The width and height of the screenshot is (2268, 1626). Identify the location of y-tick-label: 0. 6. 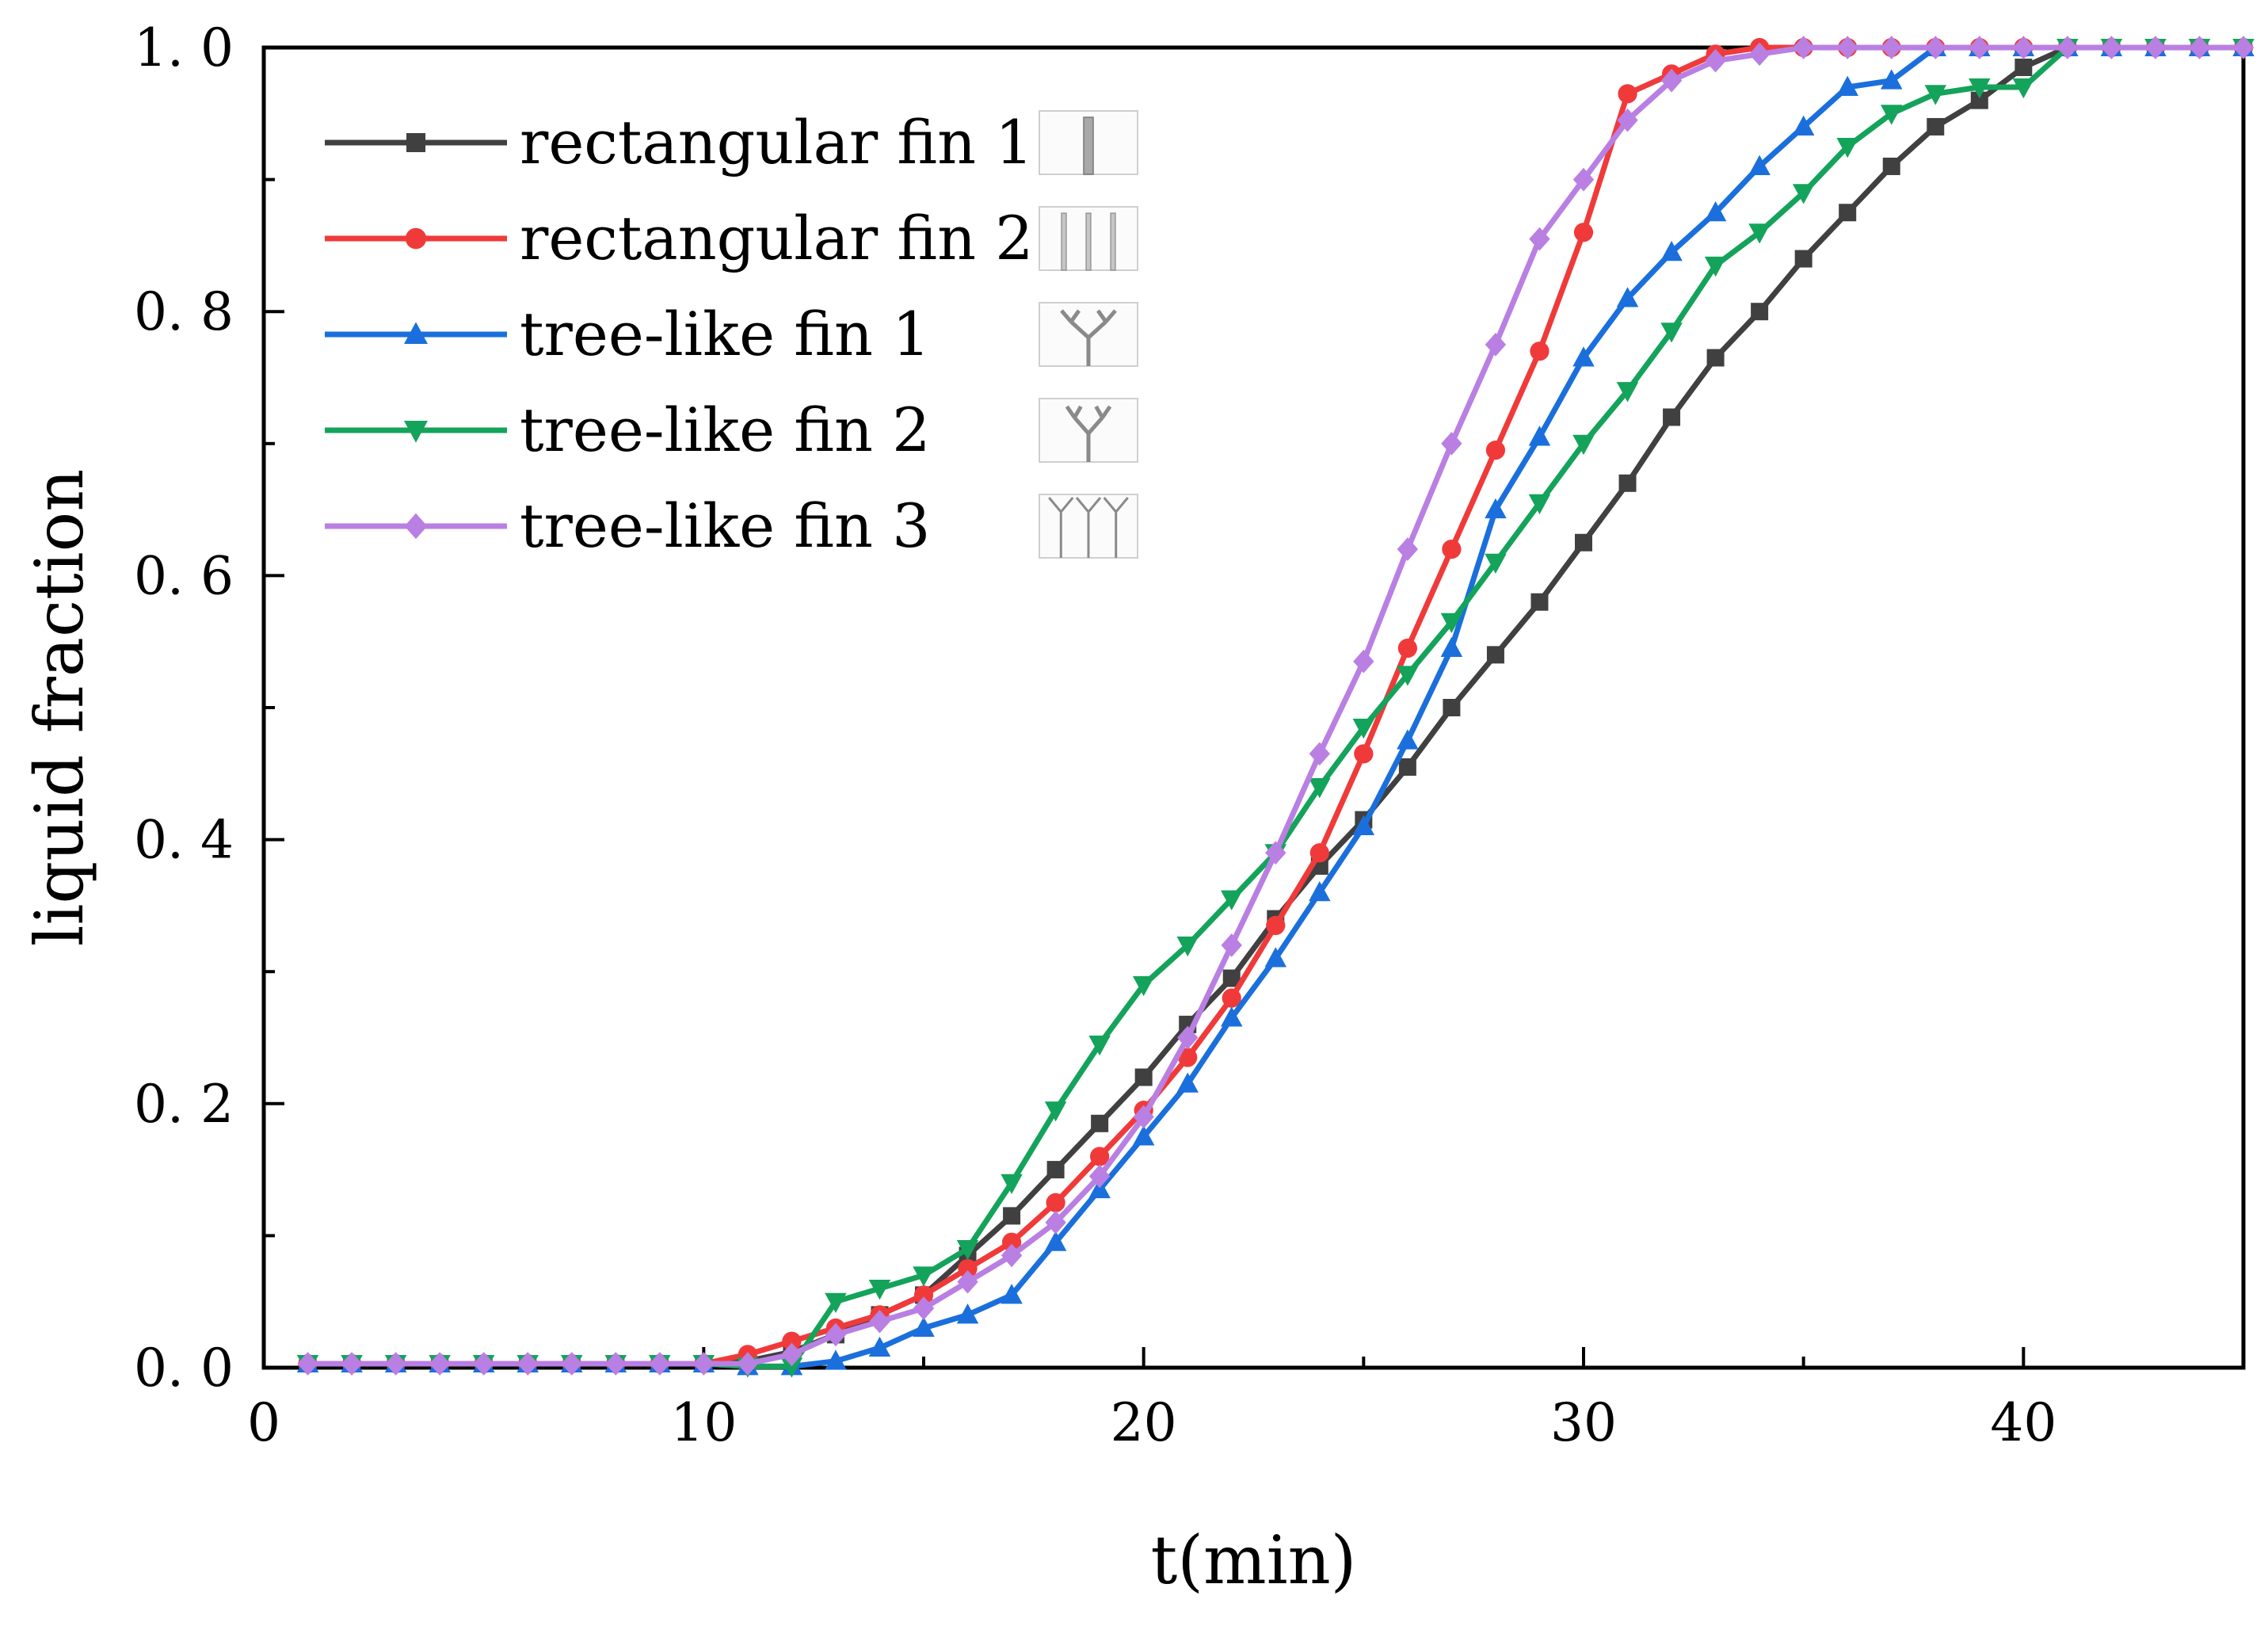
(184, 575).